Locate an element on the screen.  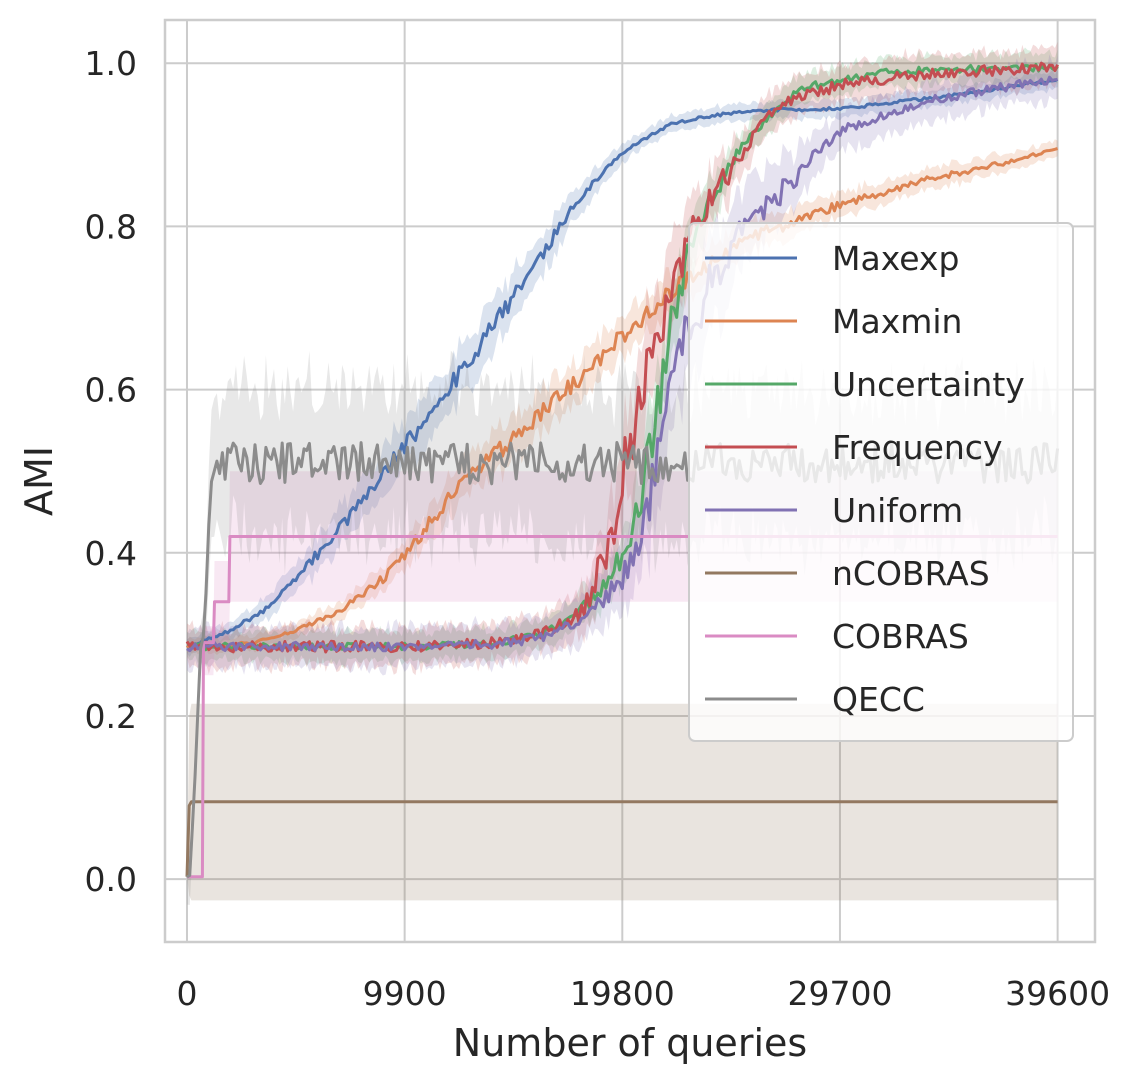
legend-label: Maxmin is located at coordinates (897, 321).